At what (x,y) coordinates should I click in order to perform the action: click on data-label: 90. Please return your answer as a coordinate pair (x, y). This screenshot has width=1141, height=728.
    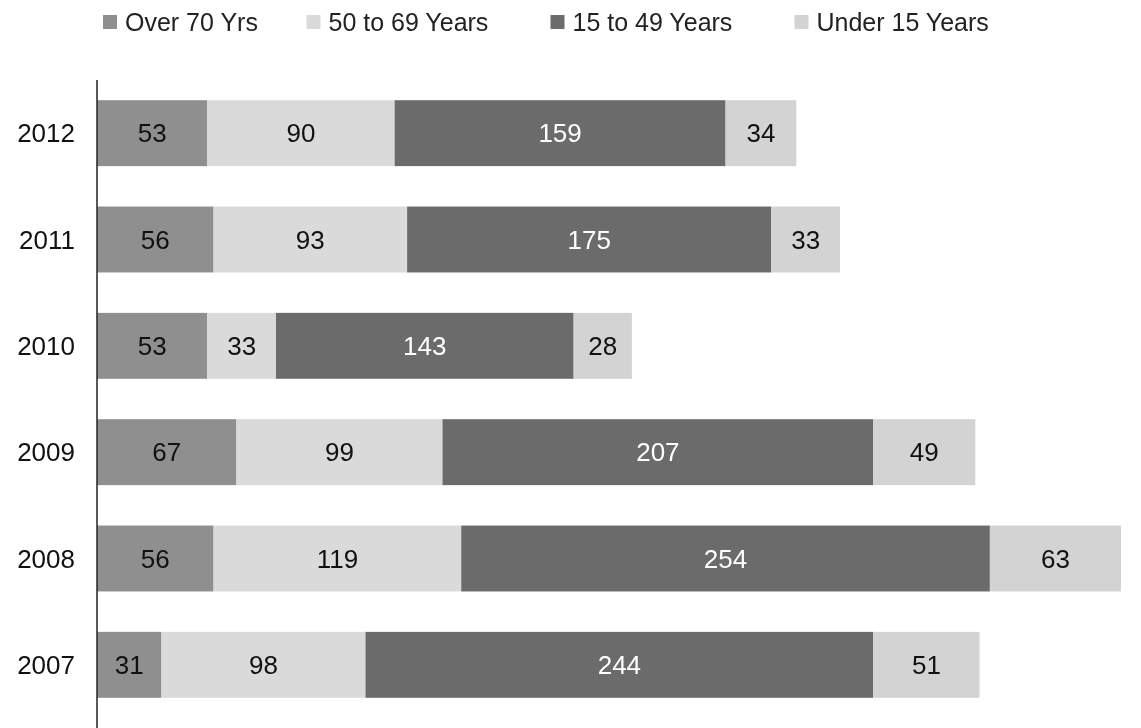
    Looking at the image, I should click on (301, 133).